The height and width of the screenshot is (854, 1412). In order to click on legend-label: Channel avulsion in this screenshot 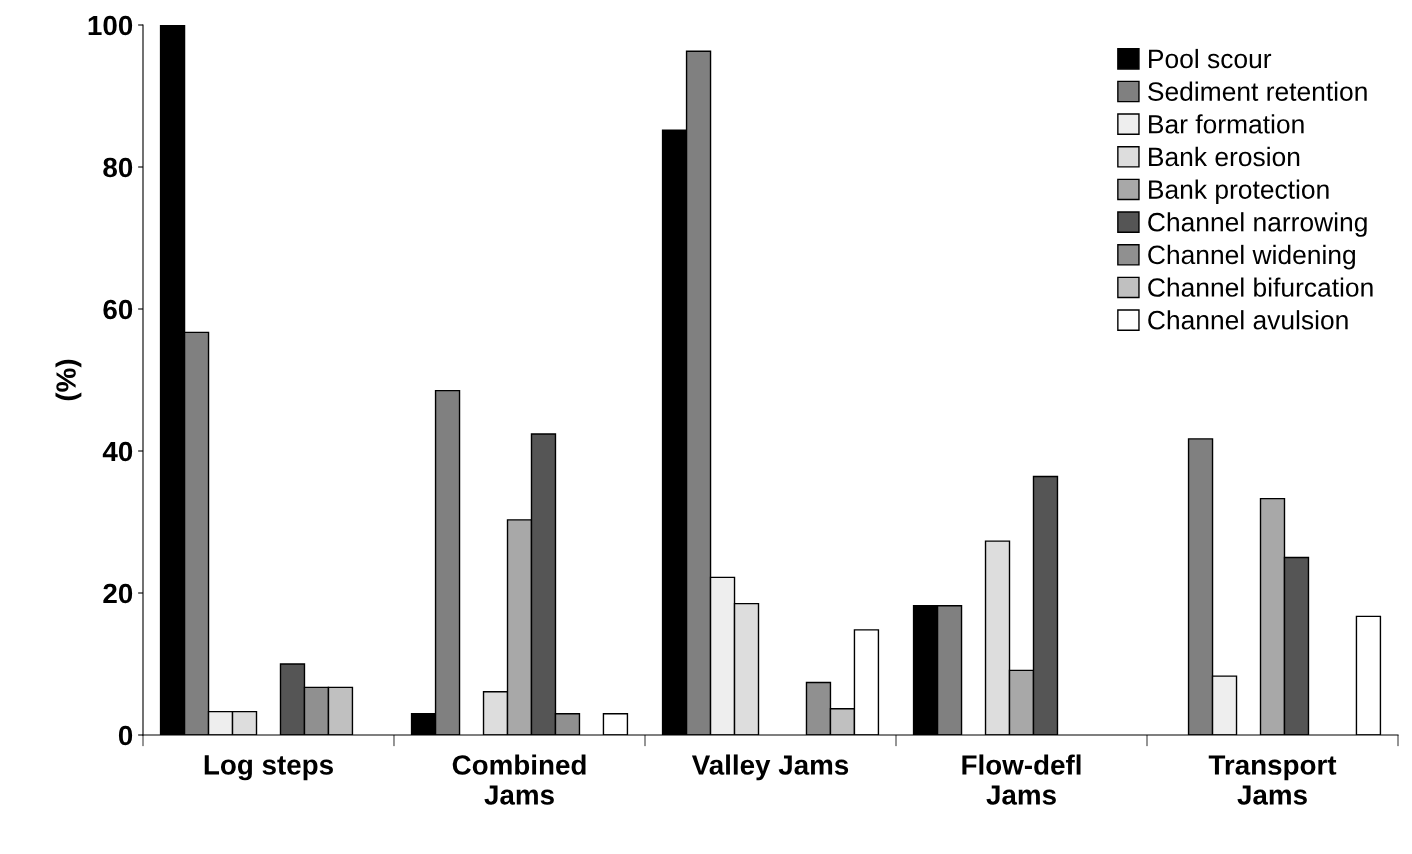, I will do `click(1248, 320)`.